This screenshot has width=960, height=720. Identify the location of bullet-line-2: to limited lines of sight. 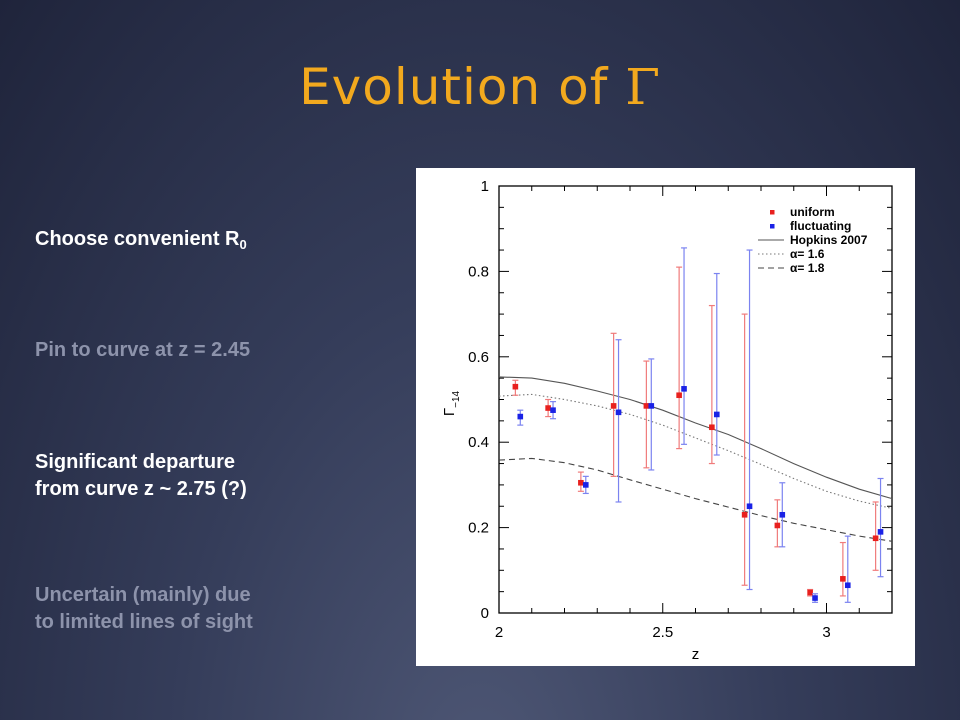
(144, 622).